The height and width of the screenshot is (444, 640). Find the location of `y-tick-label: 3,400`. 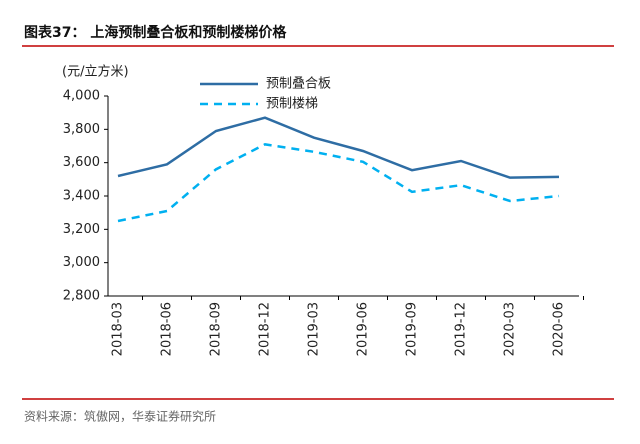

y-tick-label: 3,400 is located at coordinates (81, 196).